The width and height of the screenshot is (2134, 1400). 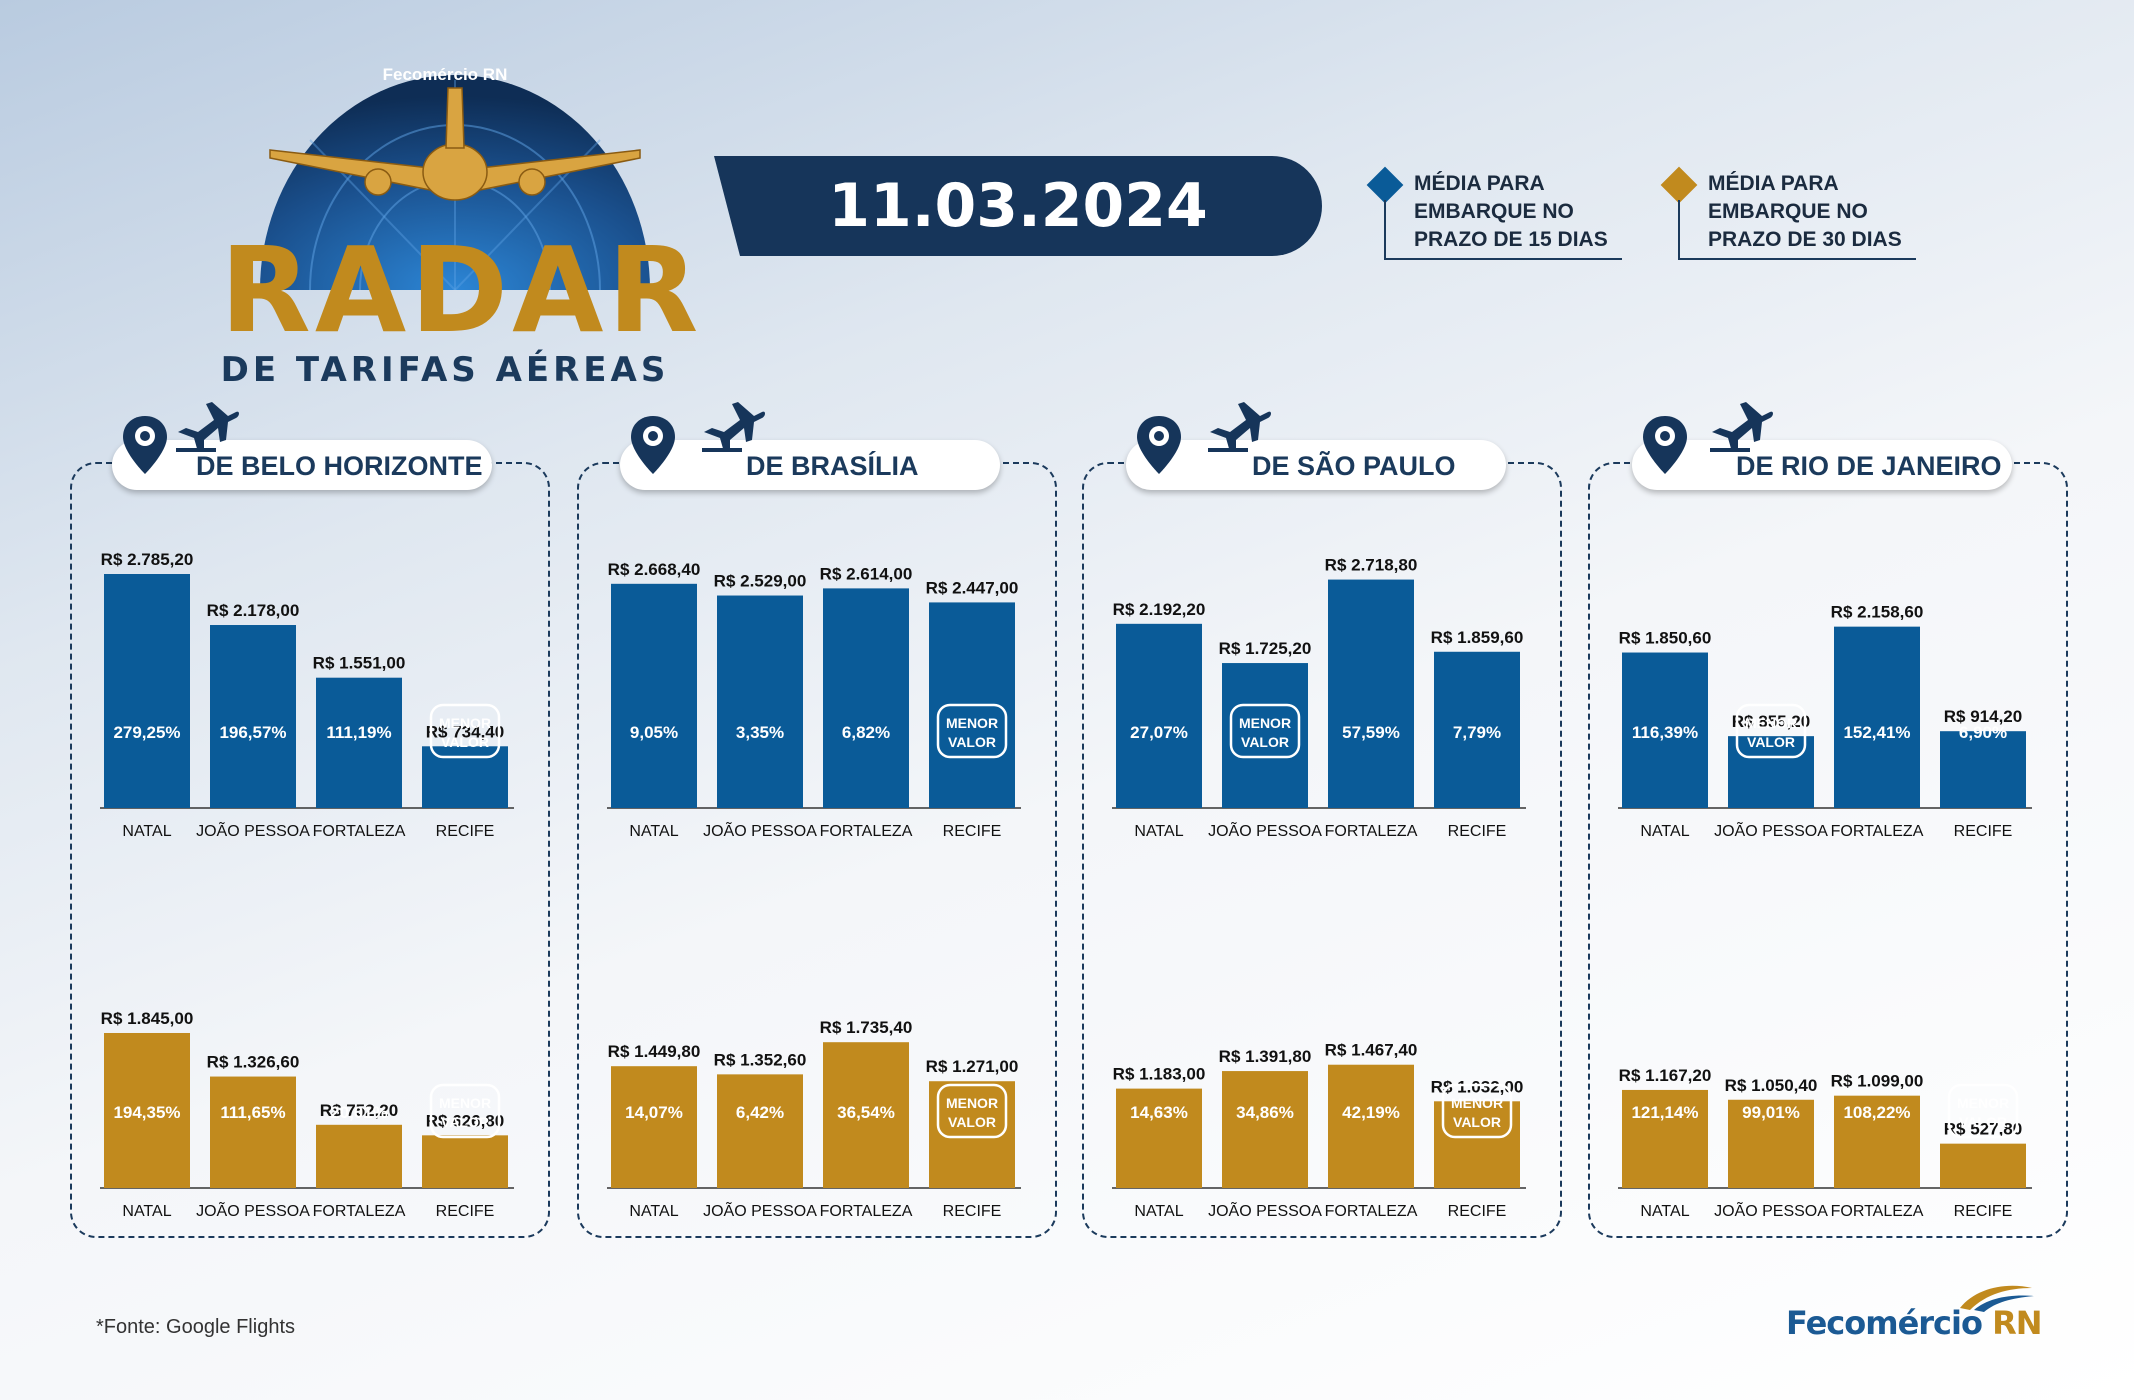 I want to click on bar-percent-label: 20,01%, so click(x=359, y=1112).